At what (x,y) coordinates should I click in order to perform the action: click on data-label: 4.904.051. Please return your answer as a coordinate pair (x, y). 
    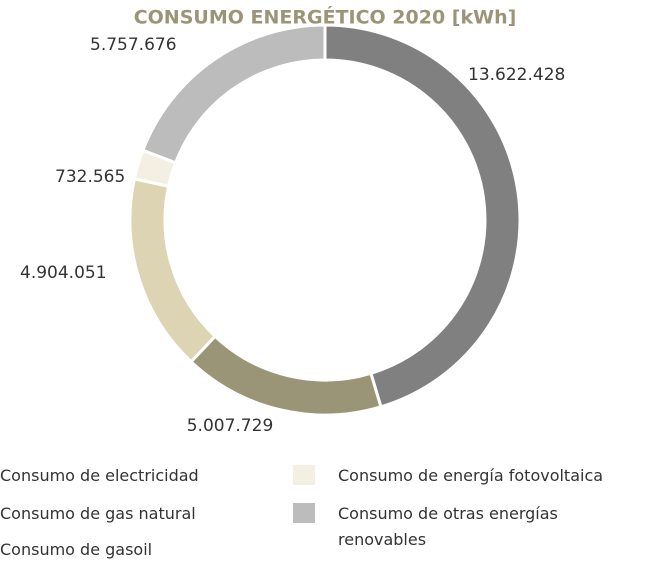
    Looking at the image, I should click on (63, 273).